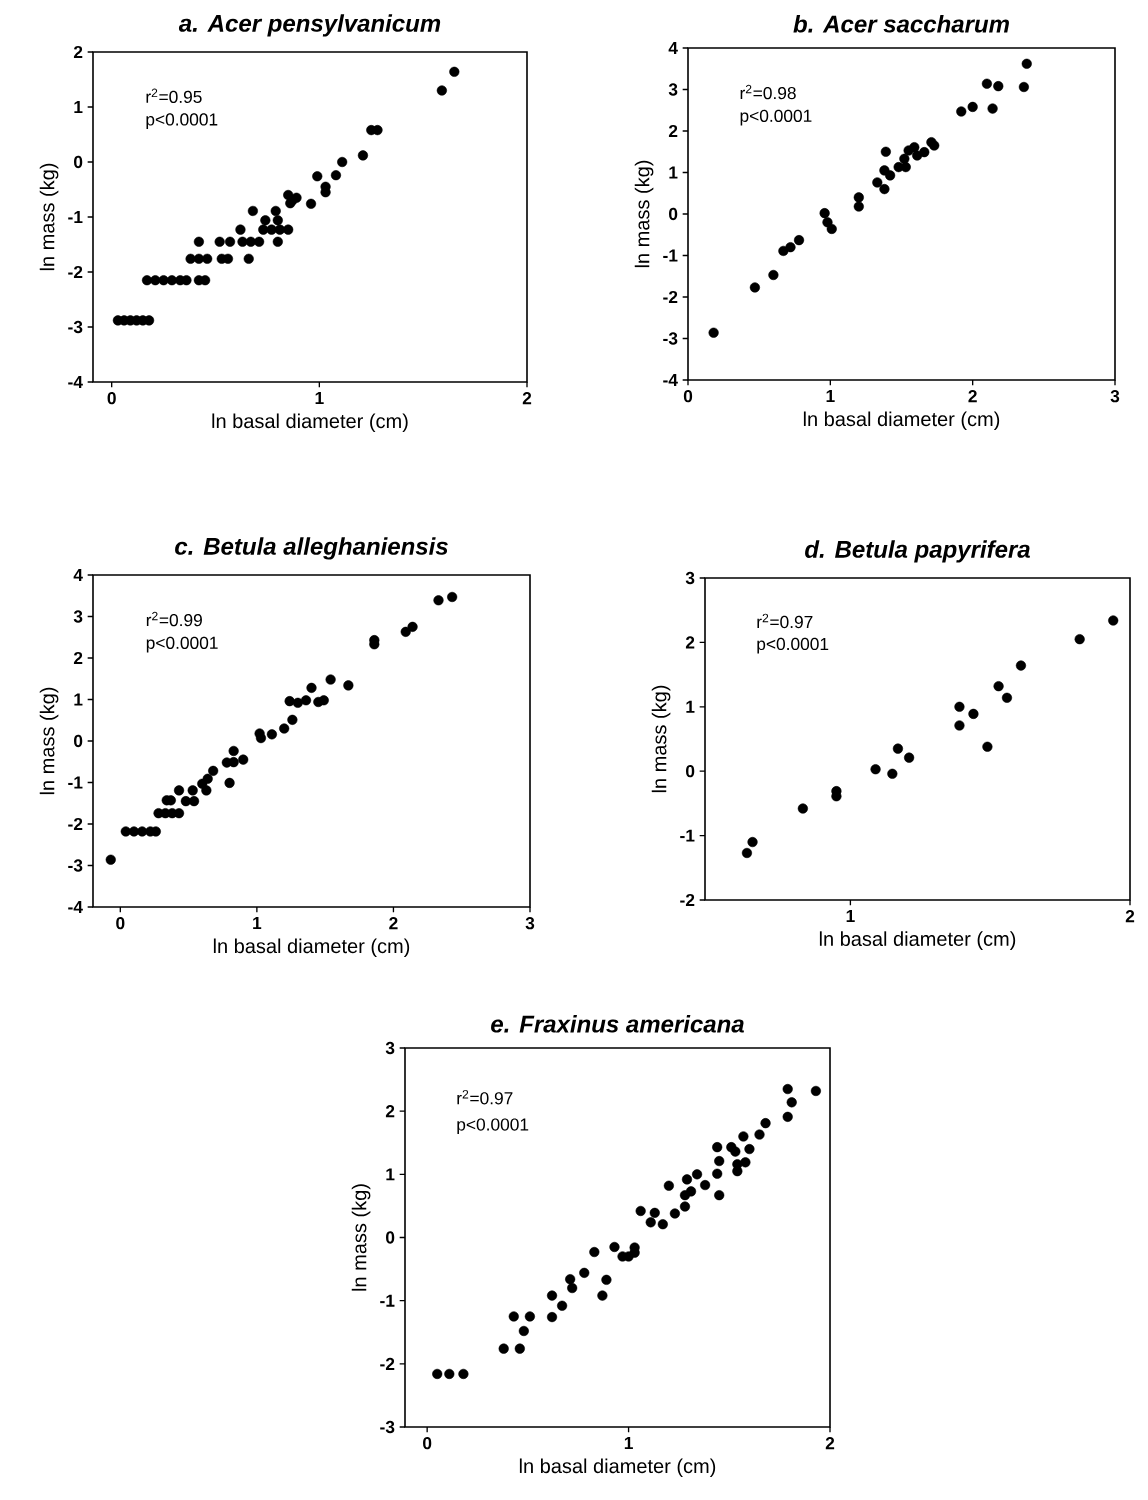 This screenshot has width=1148, height=1500. What do you see at coordinates (309, 25) in the screenshot?
I see `chart-title: a. Acer pensylvanicum` at bounding box center [309, 25].